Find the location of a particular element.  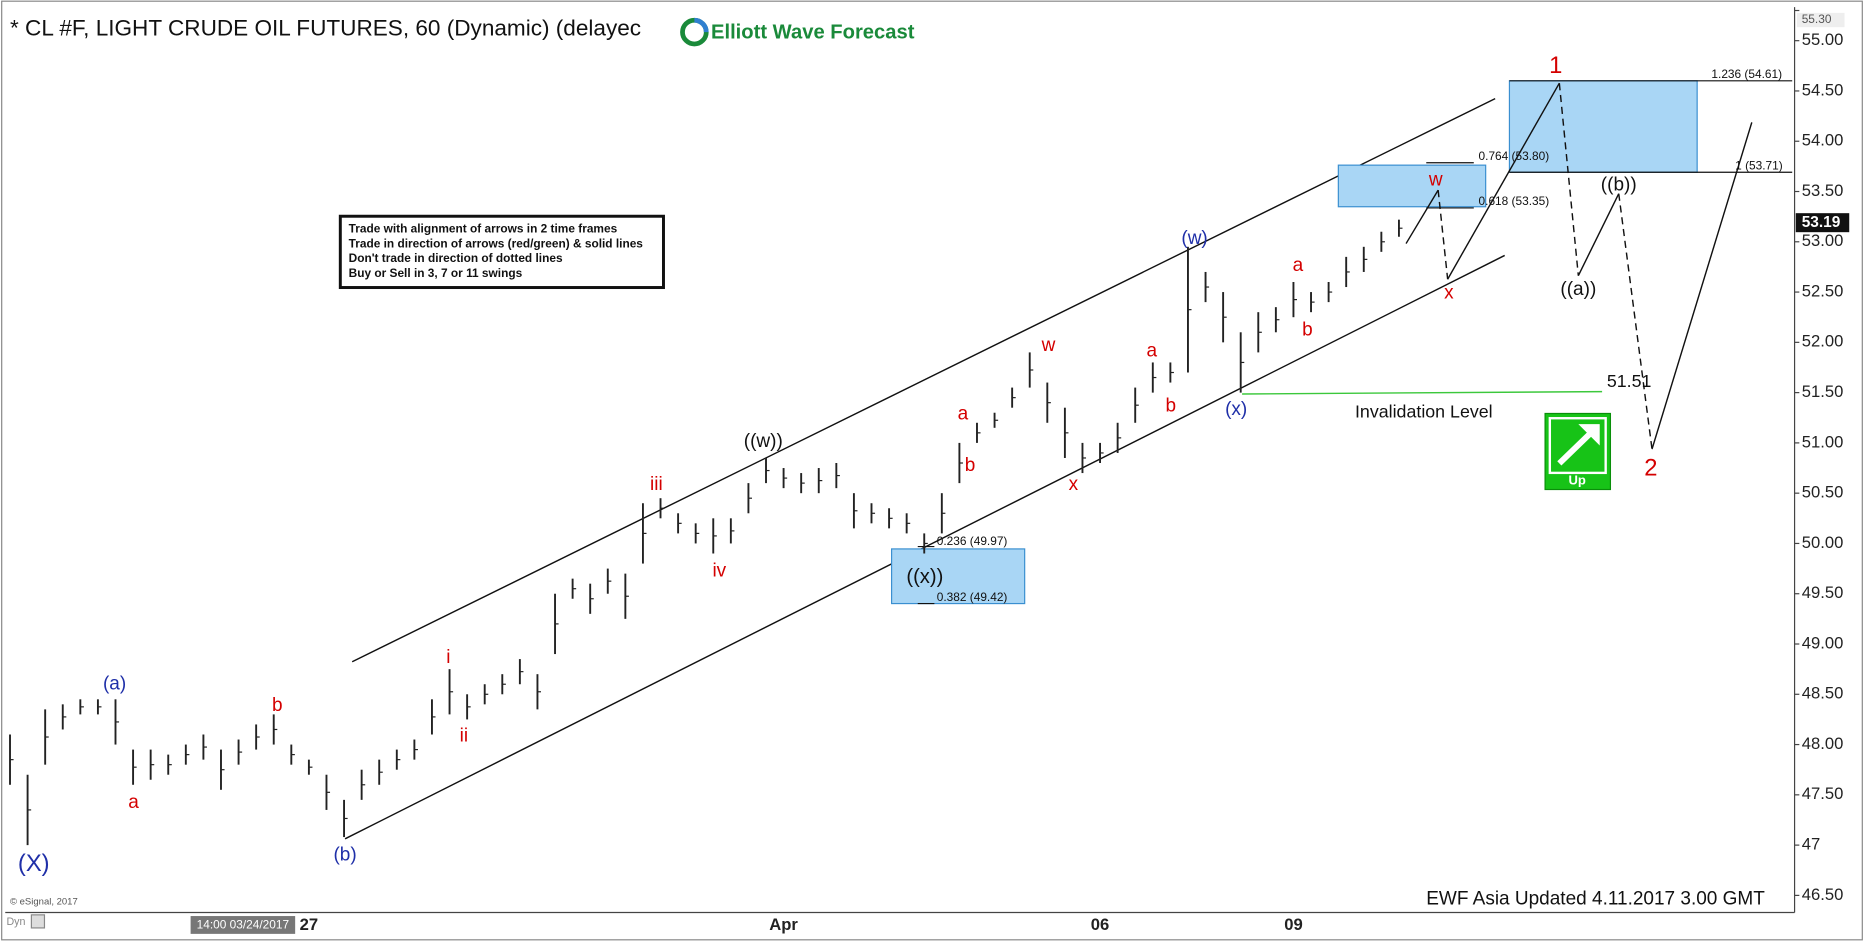

fib-label: 0.236 (49.97) is located at coordinates (972, 541).